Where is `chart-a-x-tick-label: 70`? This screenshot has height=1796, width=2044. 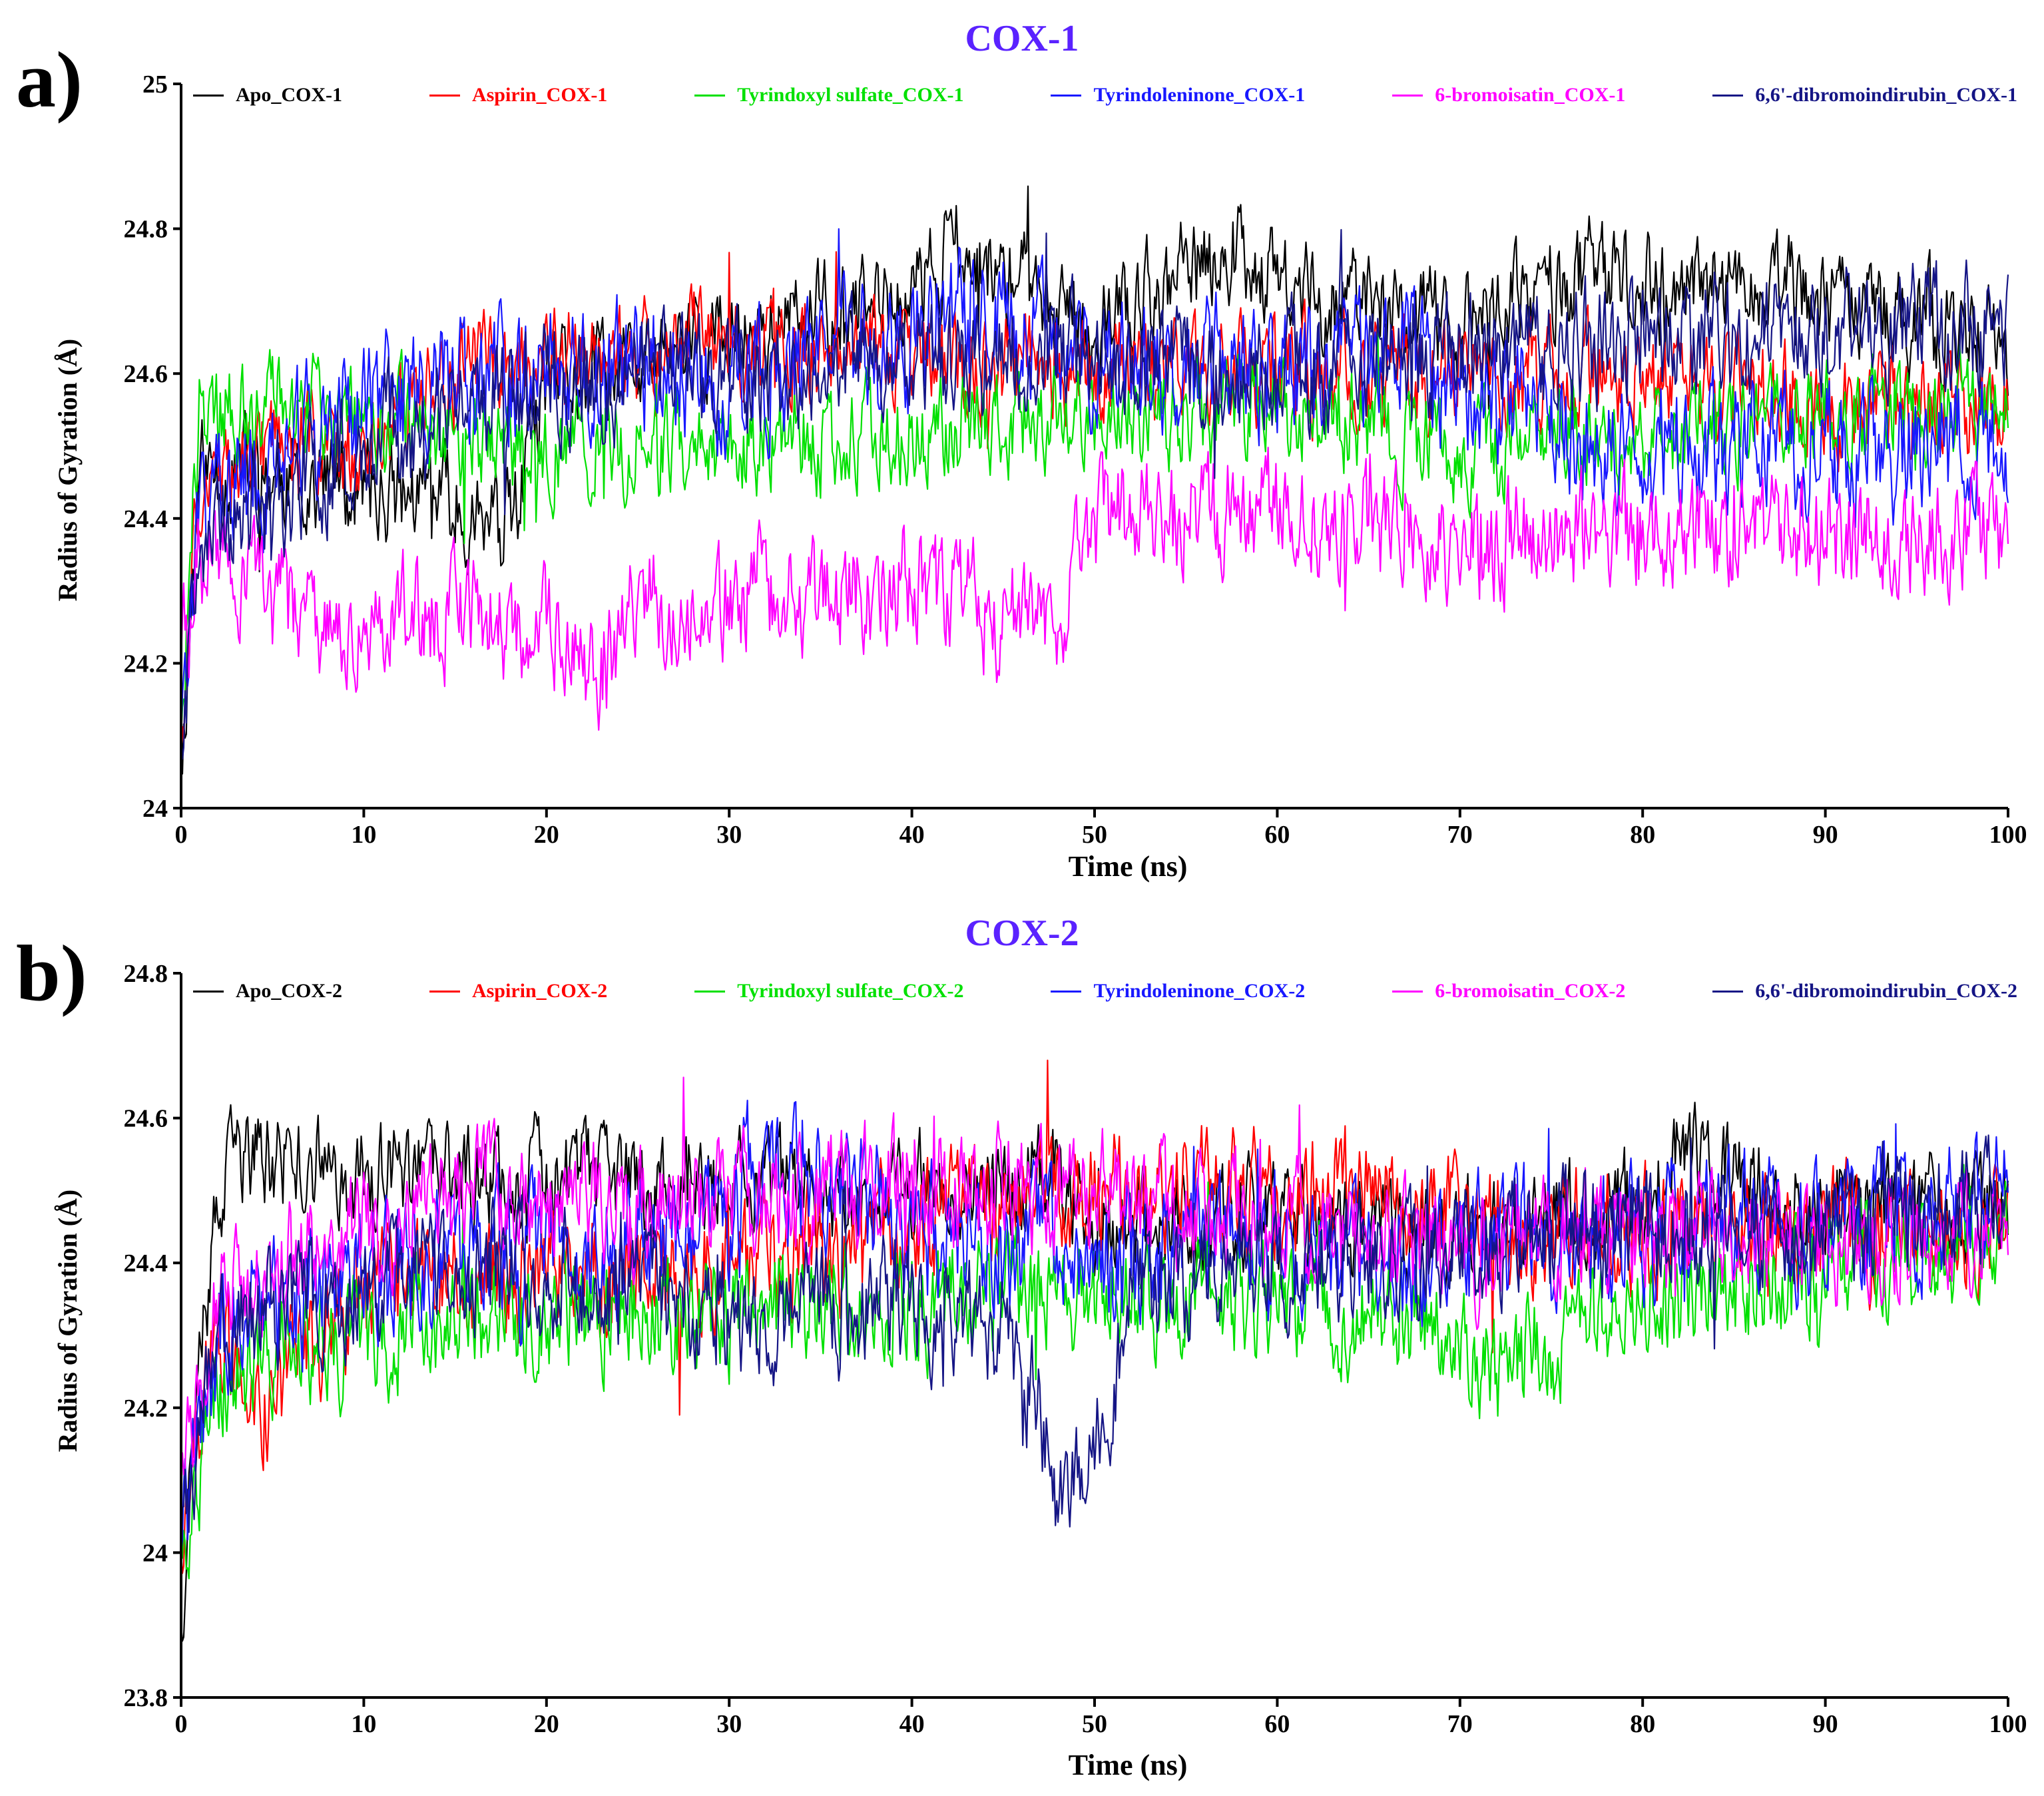
chart-a-x-tick-label: 70 is located at coordinates (1460, 835).